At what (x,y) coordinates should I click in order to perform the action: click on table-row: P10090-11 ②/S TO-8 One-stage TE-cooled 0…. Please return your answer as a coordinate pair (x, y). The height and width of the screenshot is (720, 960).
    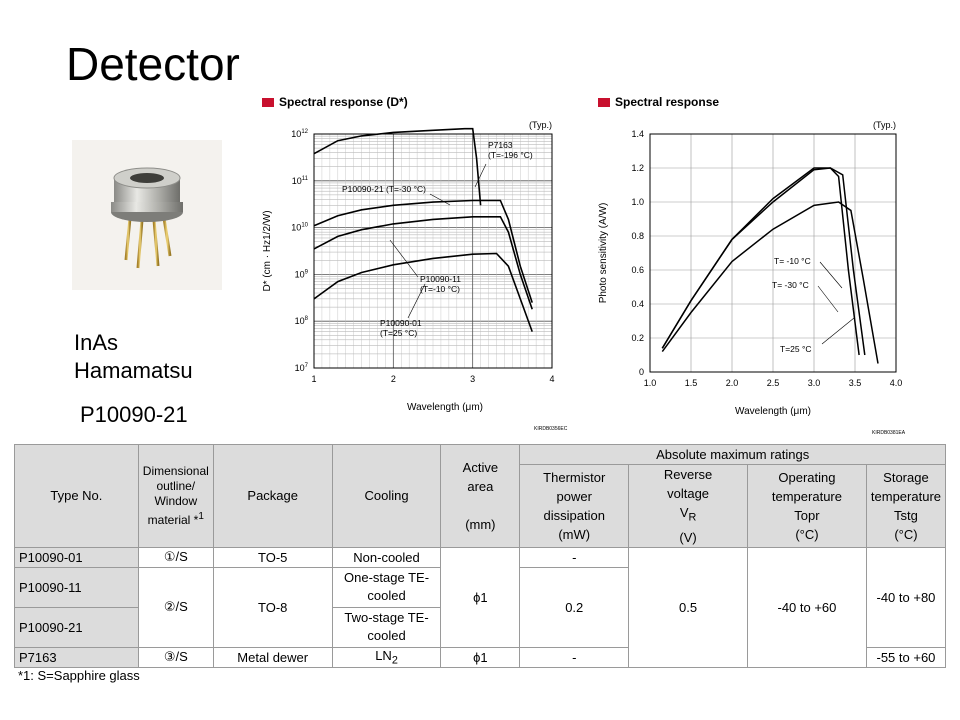
    Looking at the image, I should click on (480, 607).